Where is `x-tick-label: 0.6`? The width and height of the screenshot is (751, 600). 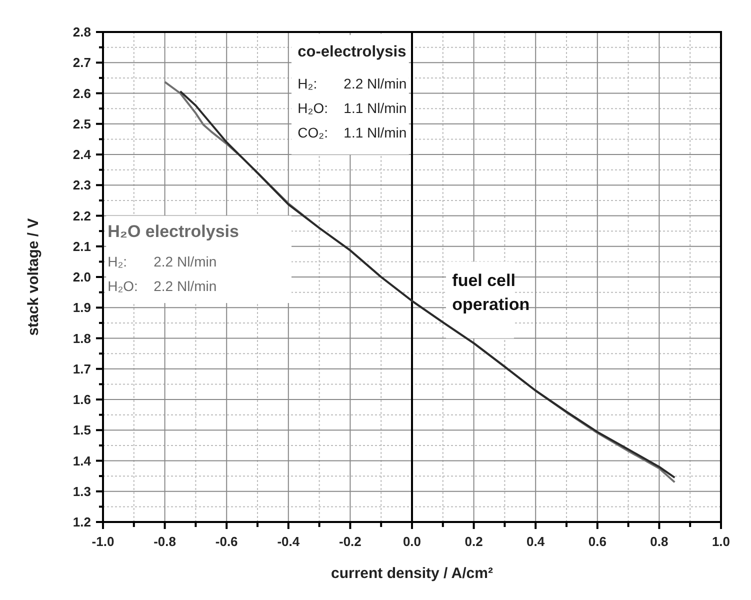
x-tick-label: 0.6 is located at coordinates (597, 541).